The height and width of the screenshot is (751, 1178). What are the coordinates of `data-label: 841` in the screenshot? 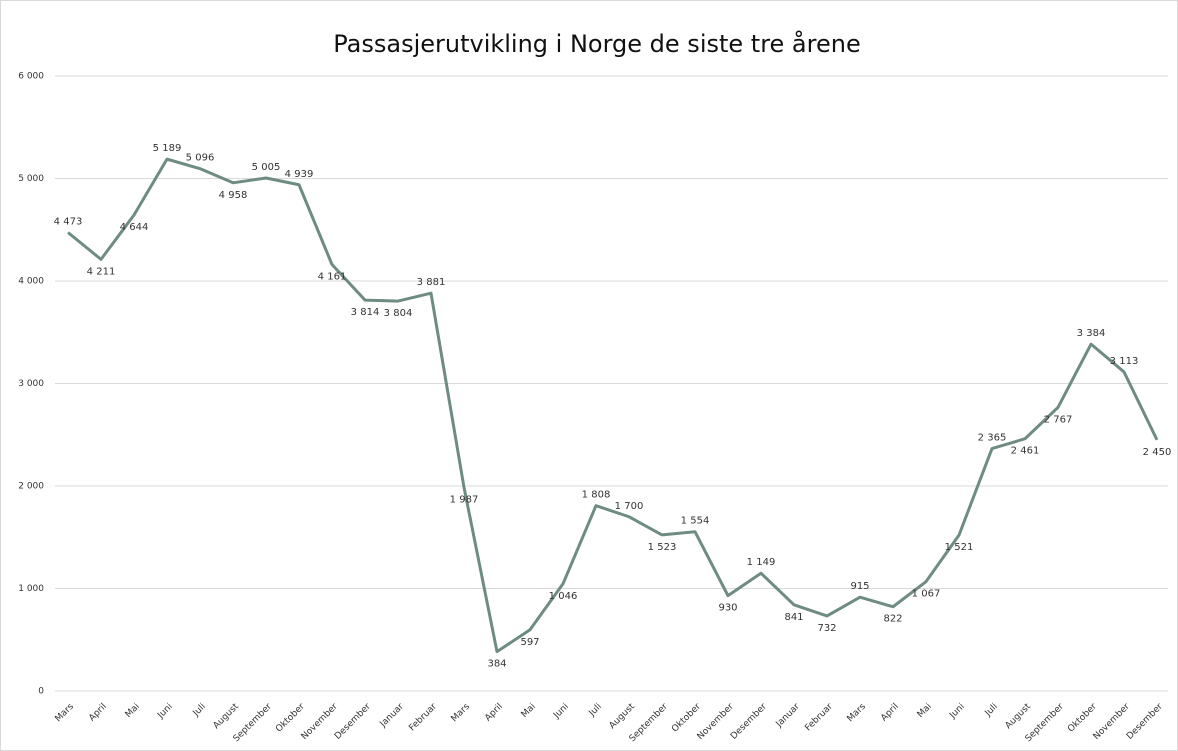 It's located at (793, 617).